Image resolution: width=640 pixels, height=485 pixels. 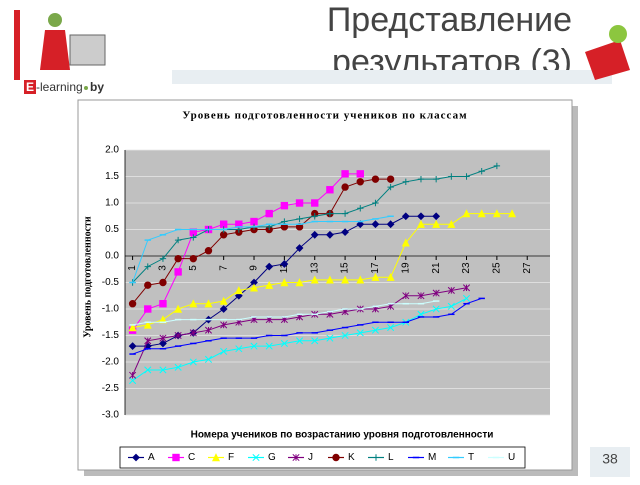 What do you see at coordinates (86, 88) in the screenshot?
I see `logo-dot` at bounding box center [86, 88].